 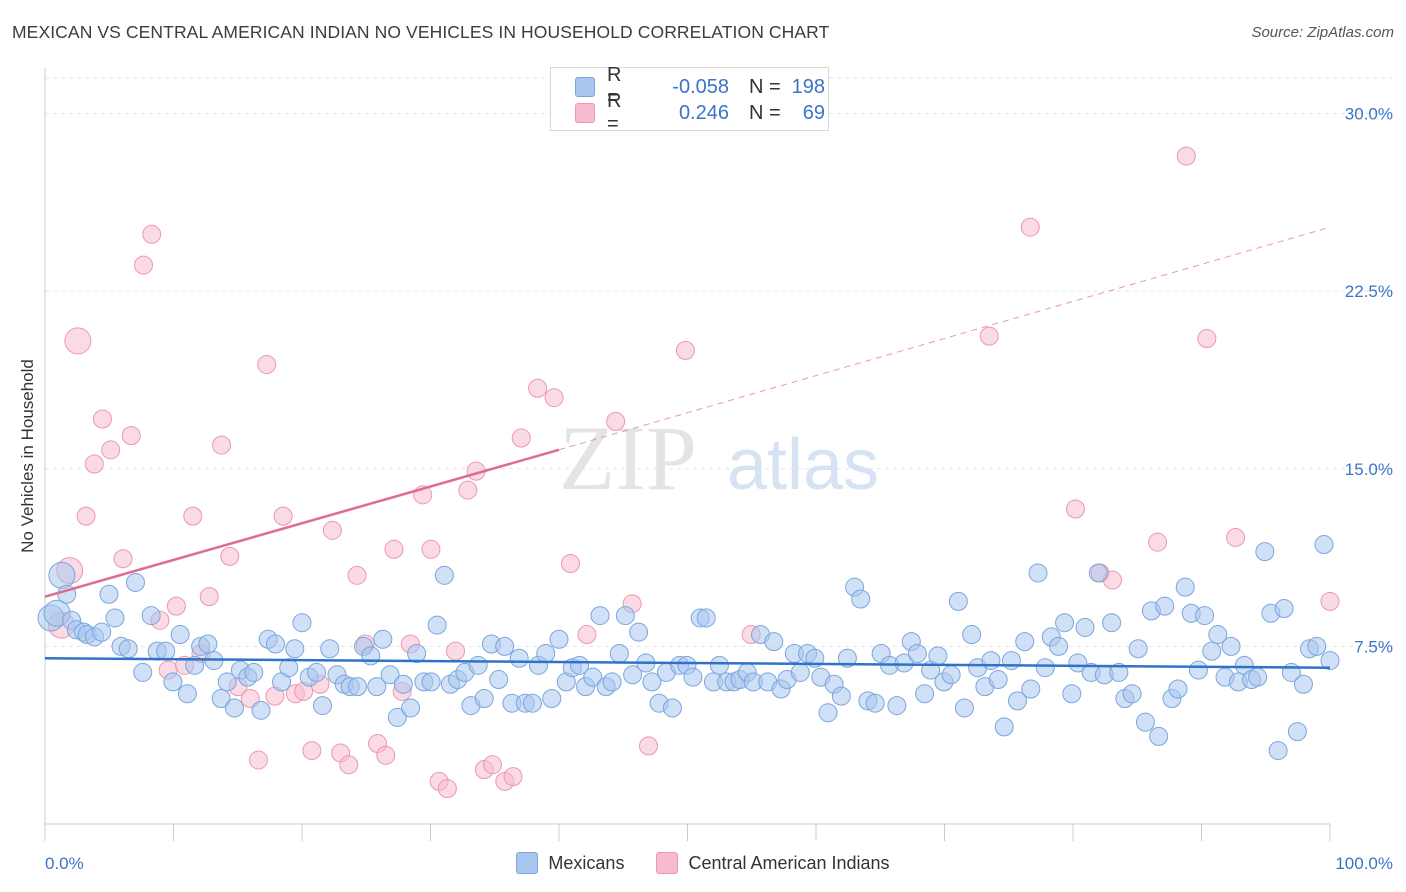 What do you see at coordinates (700, 112) in the screenshot?
I see `legend-row-central-american-indians: R = 0.246 N = 69` at bounding box center [700, 112].